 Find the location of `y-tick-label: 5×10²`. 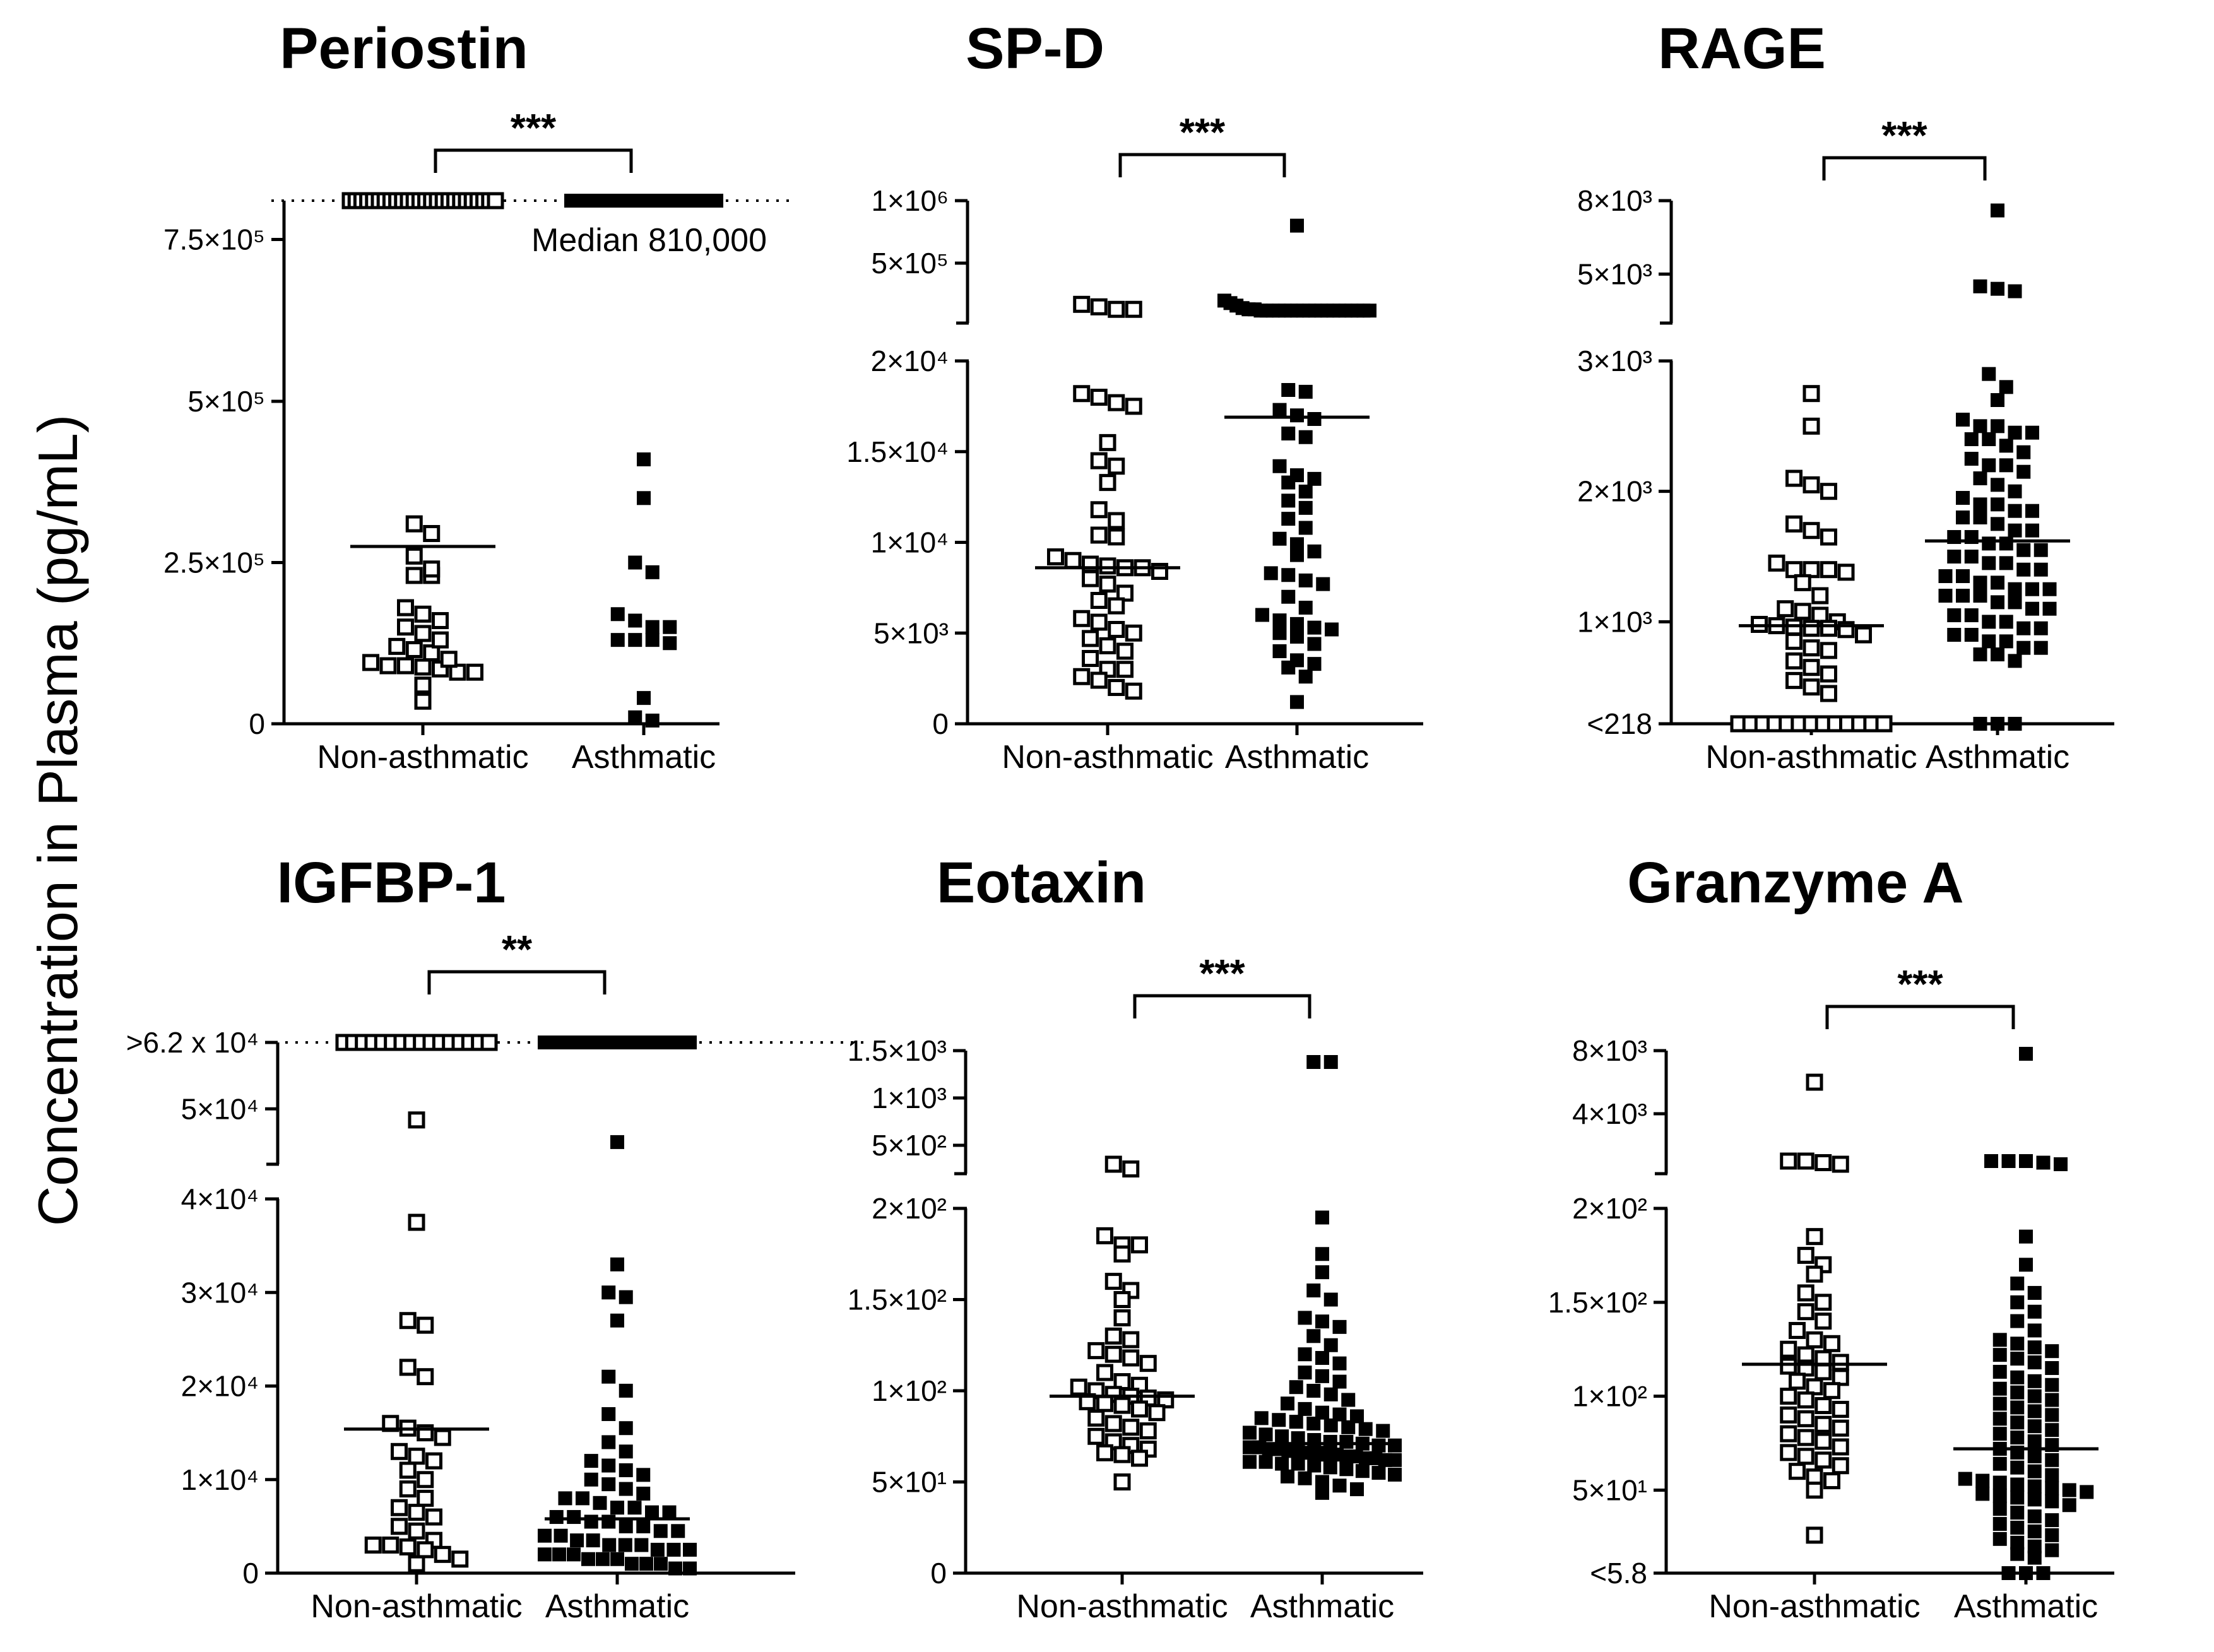

y-tick-label: 5×10² is located at coordinates (909, 1145).